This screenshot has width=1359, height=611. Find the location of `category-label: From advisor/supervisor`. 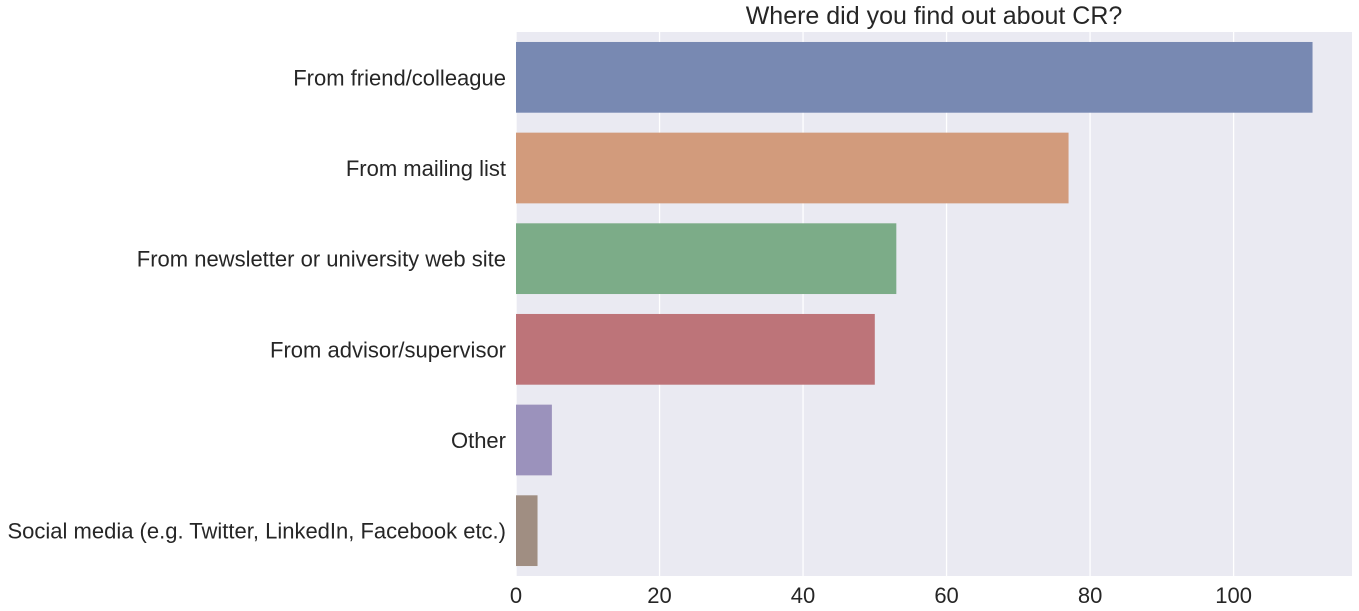

category-label: From advisor/supervisor is located at coordinates (388, 349).